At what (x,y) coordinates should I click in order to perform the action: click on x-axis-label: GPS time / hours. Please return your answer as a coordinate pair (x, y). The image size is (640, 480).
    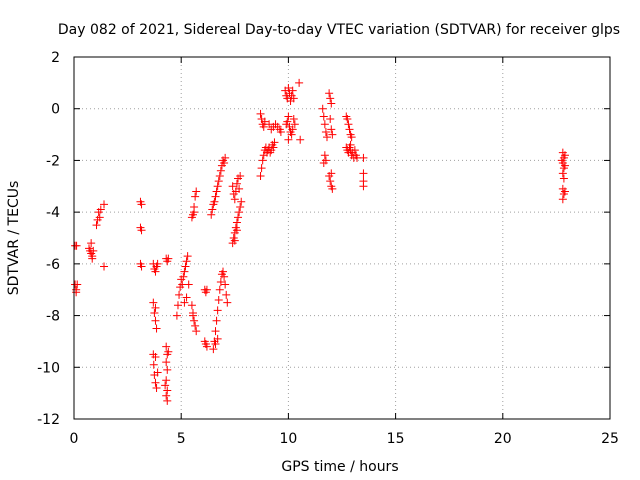
    Looking at the image, I should click on (339, 467).